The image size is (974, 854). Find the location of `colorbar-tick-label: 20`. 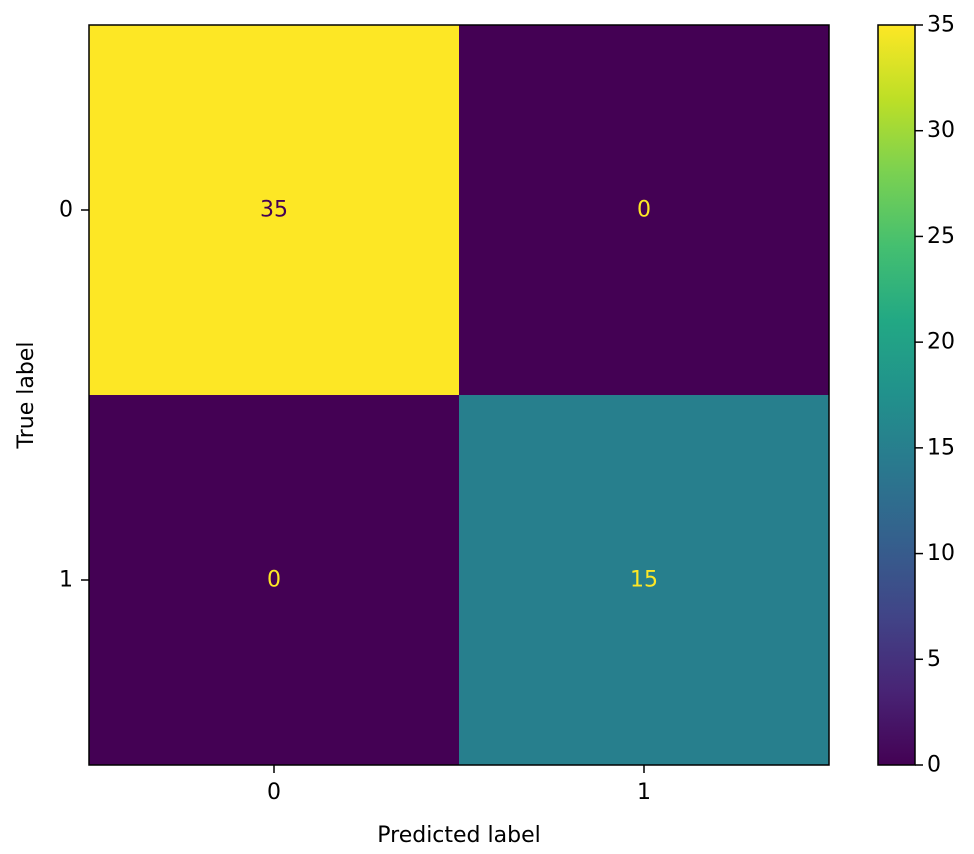

colorbar-tick-label: 20 is located at coordinates (941, 342).